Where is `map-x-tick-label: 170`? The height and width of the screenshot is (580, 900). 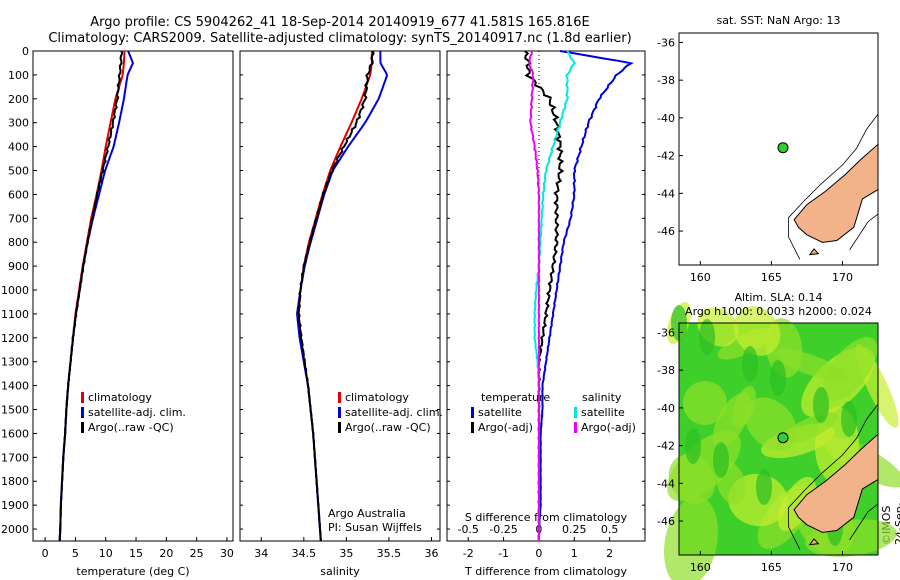
map-x-tick-label: 170 is located at coordinates (842, 277).